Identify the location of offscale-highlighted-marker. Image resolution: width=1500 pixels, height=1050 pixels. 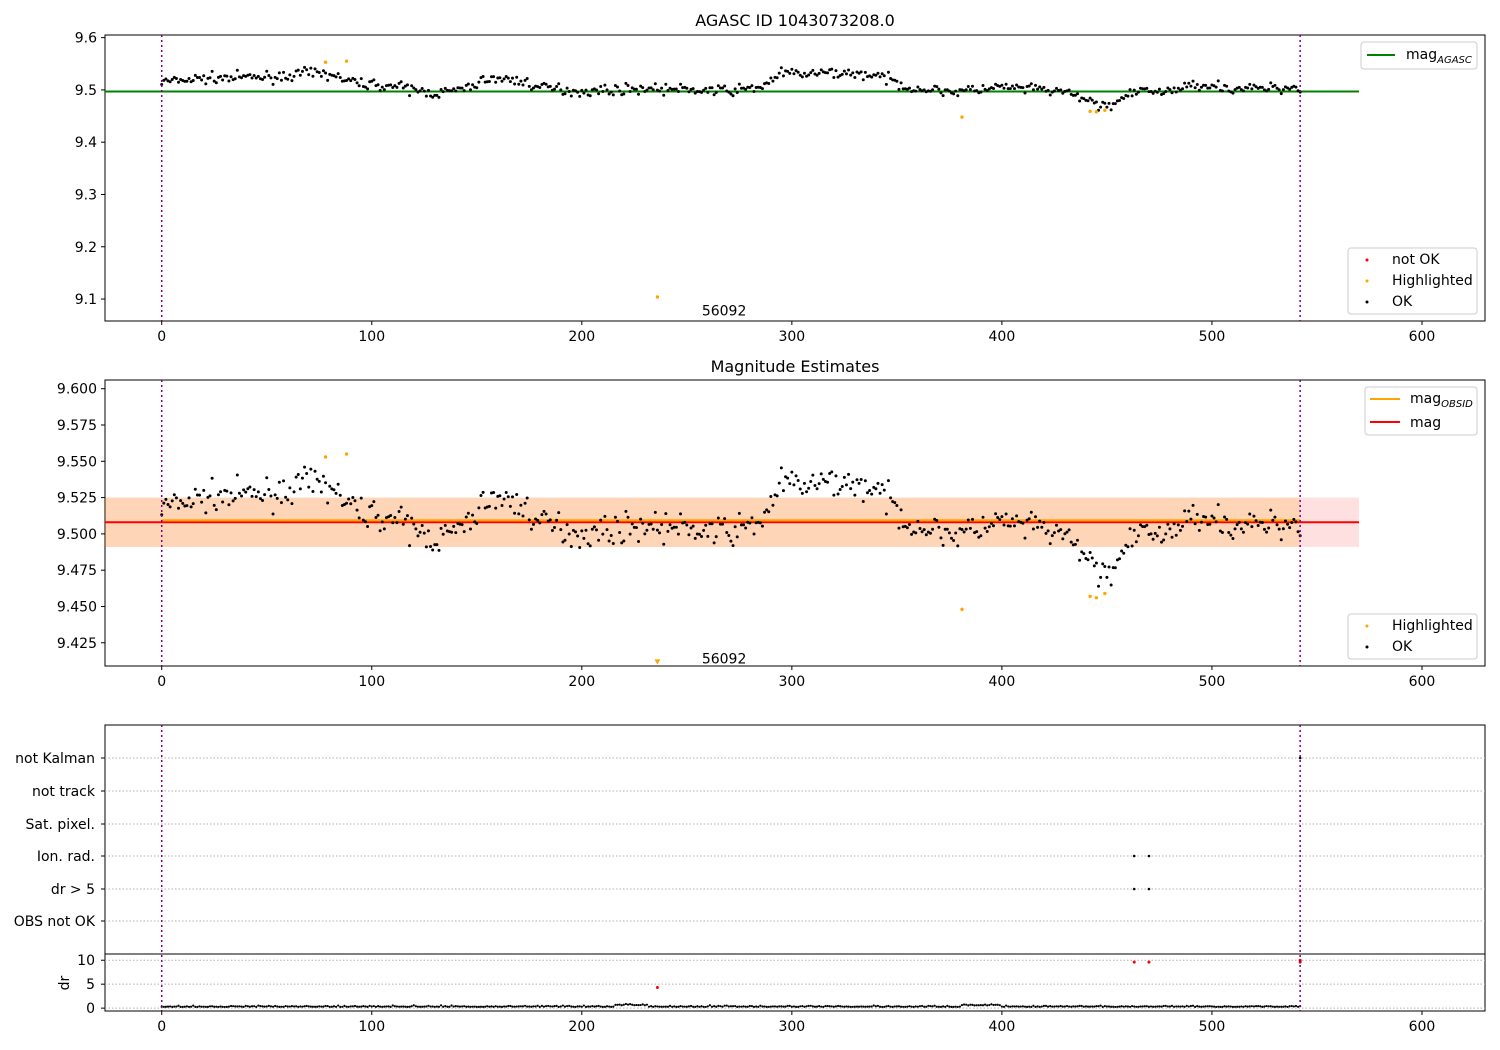
(657, 662).